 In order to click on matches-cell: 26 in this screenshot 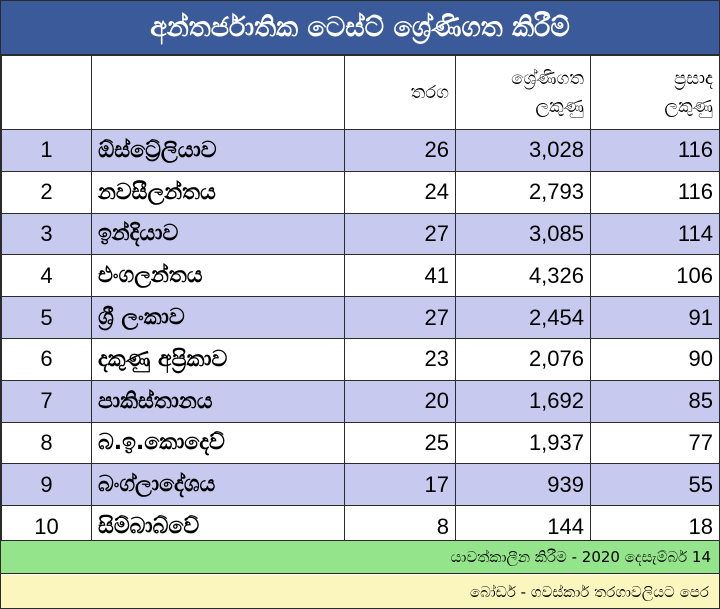, I will do `click(400, 150)`.